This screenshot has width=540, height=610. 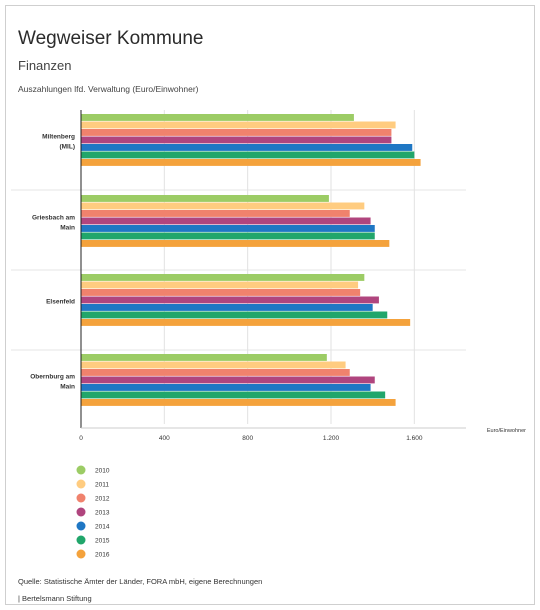 What do you see at coordinates (52, 381) in the screenshot?
I see `category-label: Obernburg am Main` at bounding box center [52, 381].